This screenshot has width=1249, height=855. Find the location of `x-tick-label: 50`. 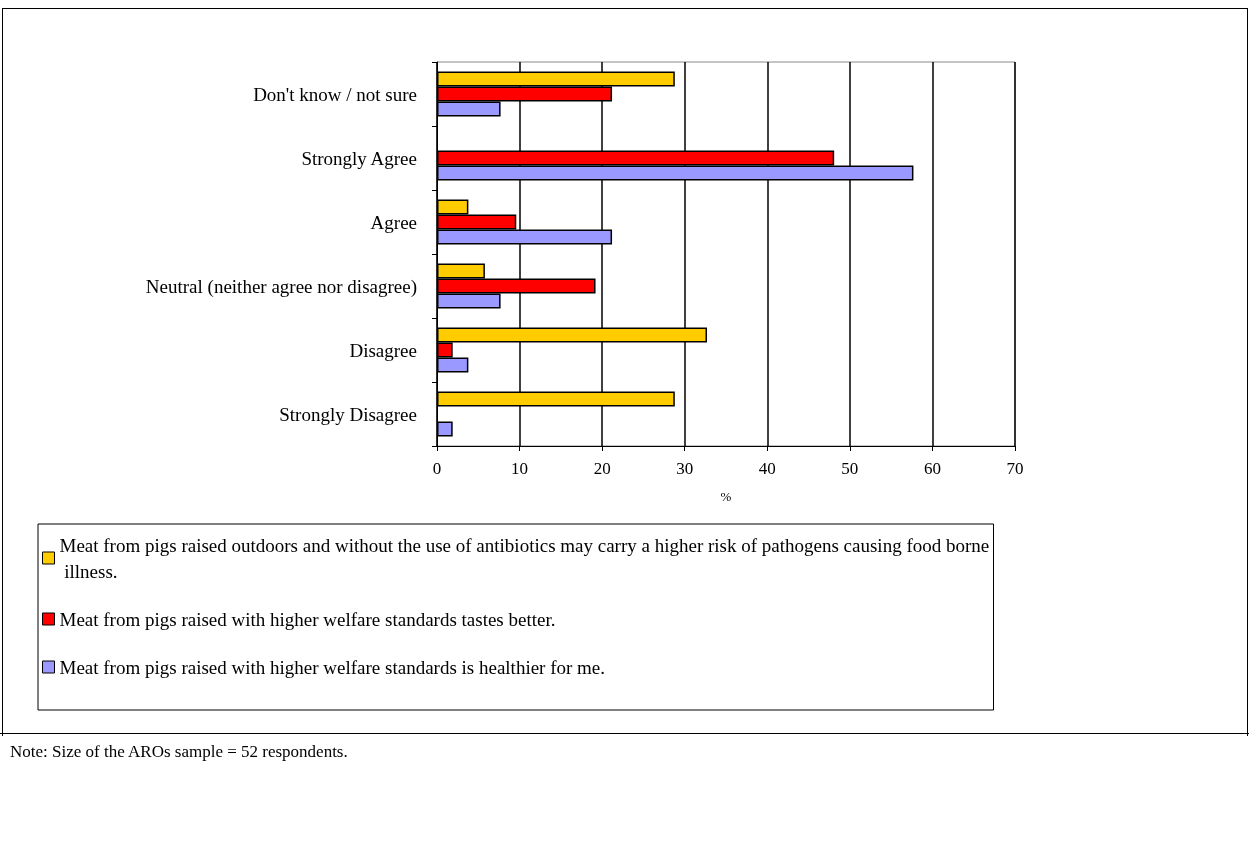

x-tick-label: 50 is located at coordinates (850, 468).